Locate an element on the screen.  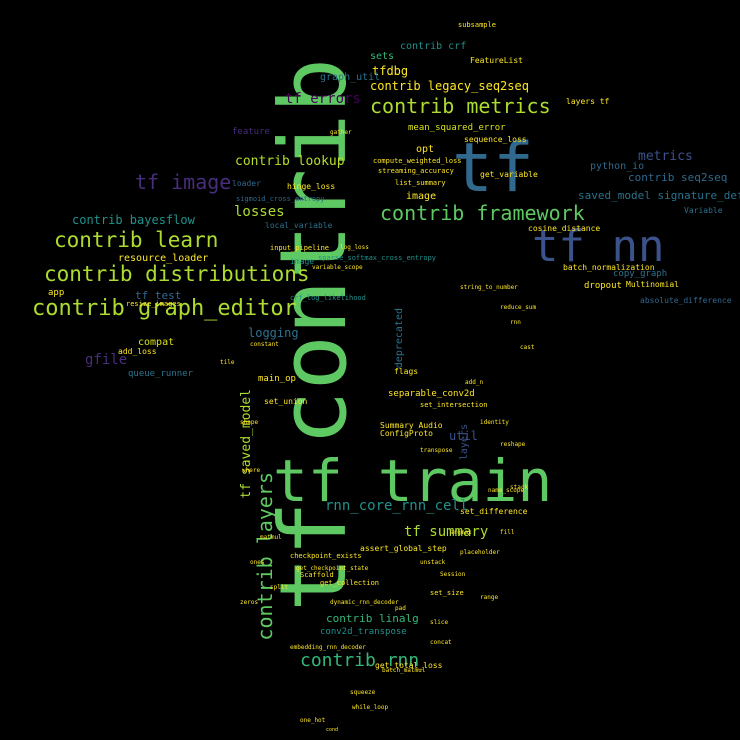
word-one-hot: one_hot is located at coordinates (313, 720).